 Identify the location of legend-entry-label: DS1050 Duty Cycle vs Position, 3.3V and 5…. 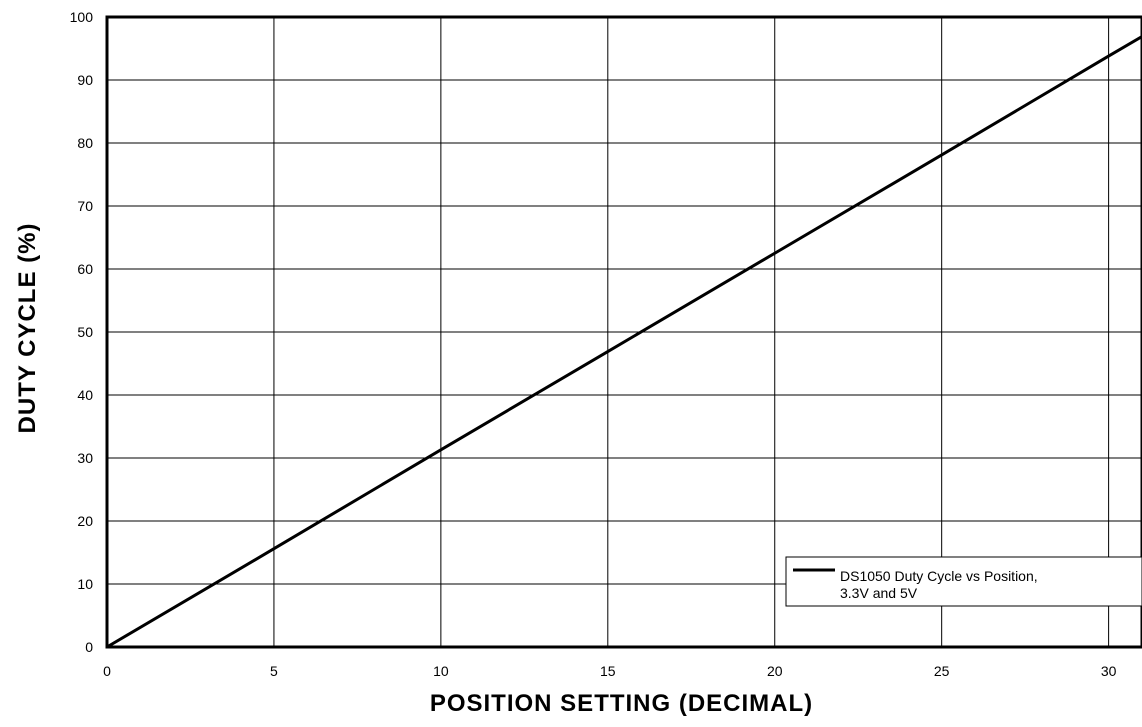
(939, 584).